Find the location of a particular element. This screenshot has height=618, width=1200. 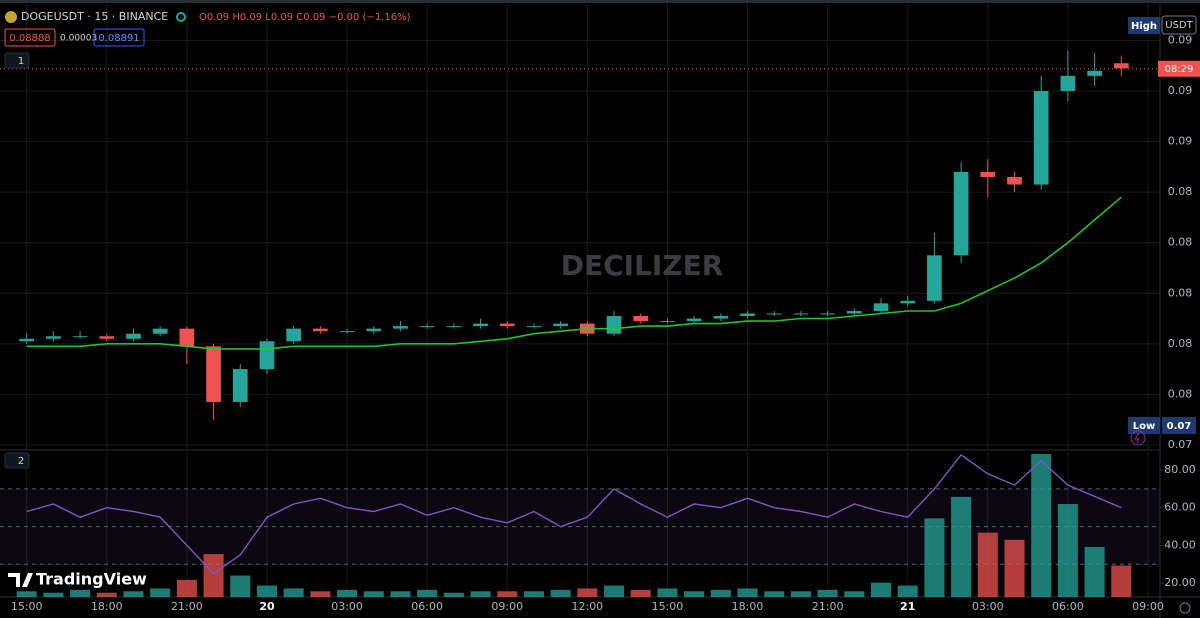

top-border is located at coordinates (600, 1).